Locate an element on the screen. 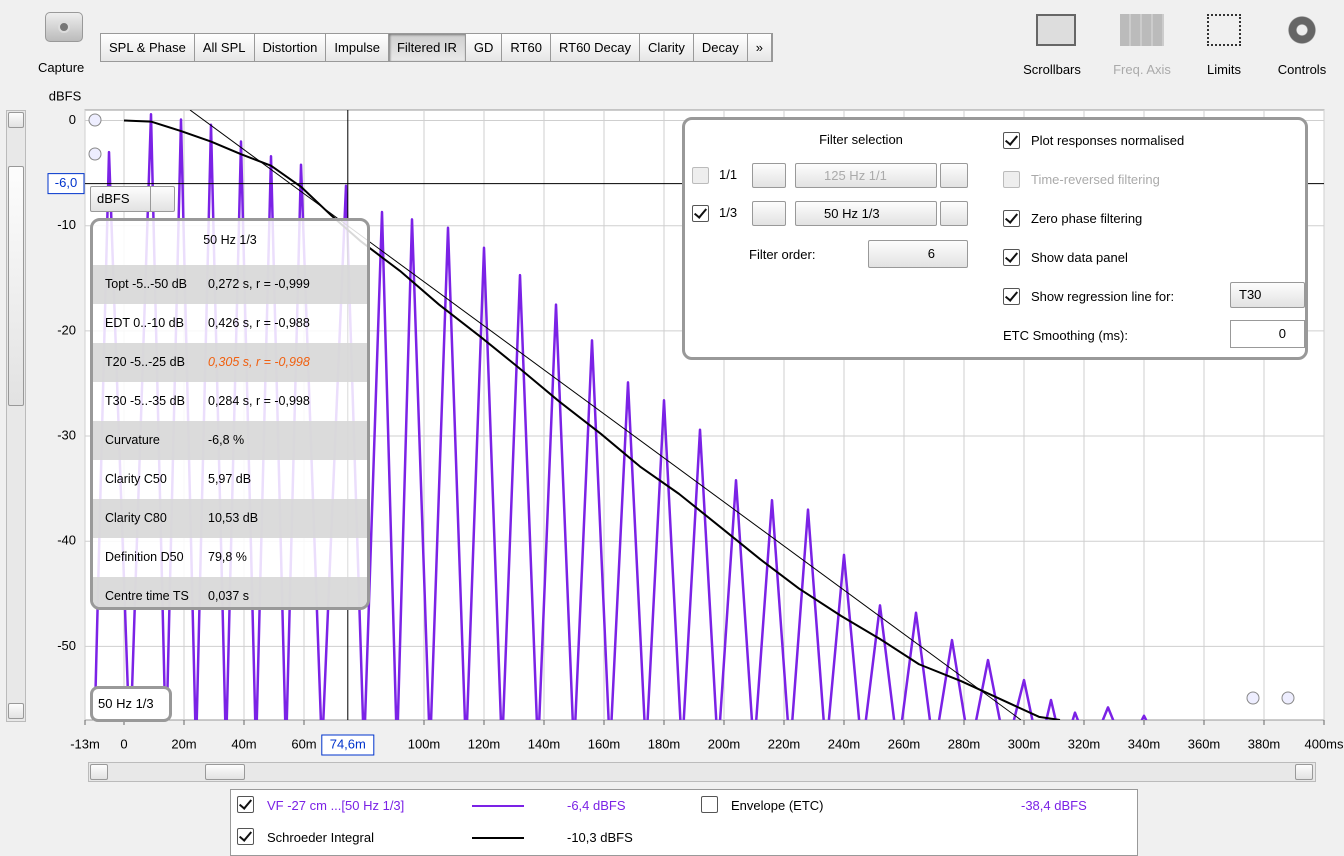 Image resolution: width=1344 pixels, height=856 pixels. legend-name: VF -27 cm ...[50 Hz 1/3] is located at coordinates (336, 805).